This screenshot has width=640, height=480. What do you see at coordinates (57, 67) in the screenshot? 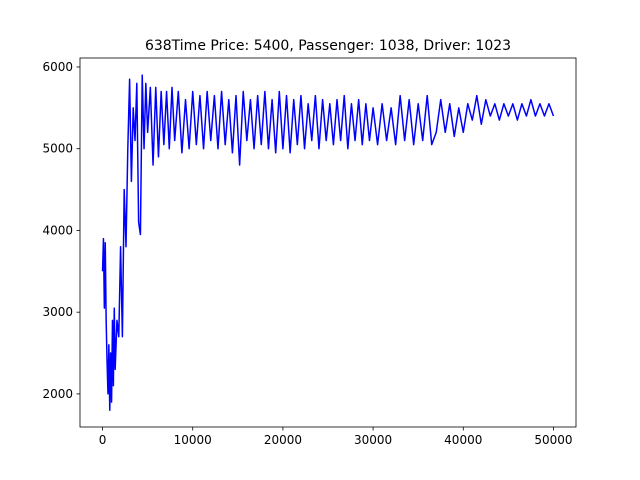
I see `y-tick-label: 6000` at bounding box center [57, 67].